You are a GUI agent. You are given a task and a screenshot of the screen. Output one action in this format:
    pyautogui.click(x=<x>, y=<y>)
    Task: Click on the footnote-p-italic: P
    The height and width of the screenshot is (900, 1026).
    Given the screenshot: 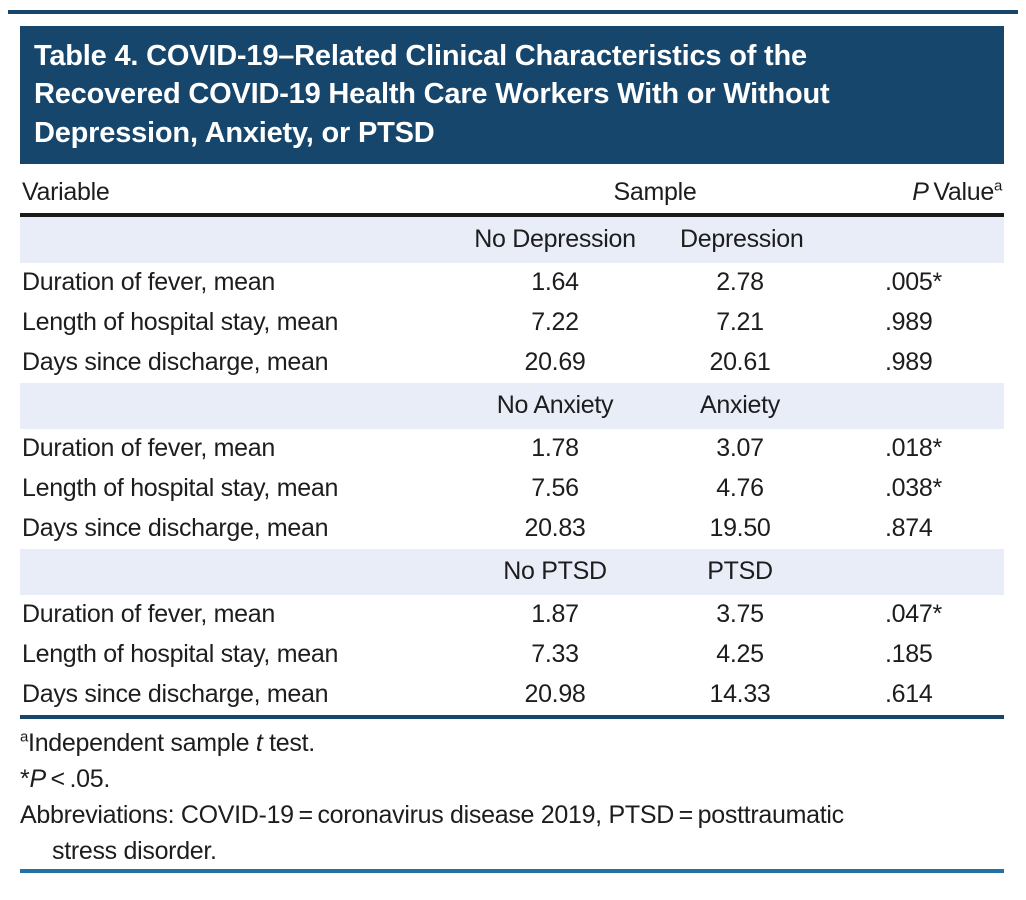 What is the action you would take?
    pyautogui.click(x=37, y=778)
    